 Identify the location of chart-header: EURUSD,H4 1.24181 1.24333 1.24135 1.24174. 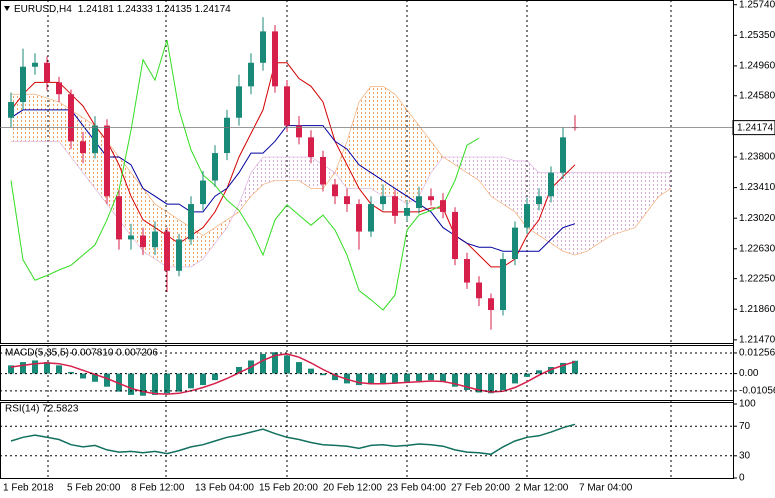
(122, 9).